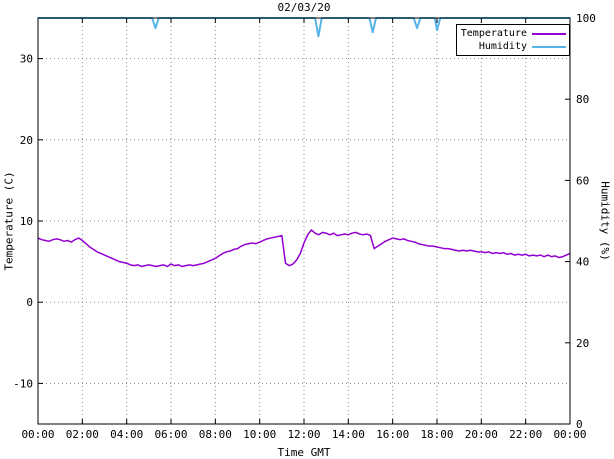  Describe the element at coordinates (348, 434) in the screenshot. I see `x-tick-label: 14:00` at that location.